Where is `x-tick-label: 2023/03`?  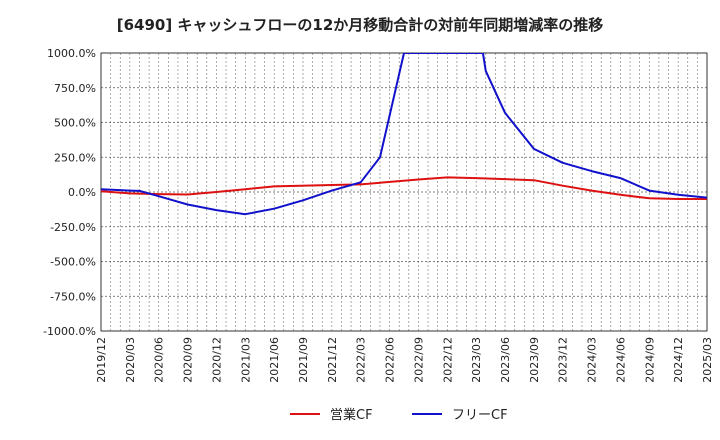 x-tick-label: 2023/03 is located at coordinates (476, 360).